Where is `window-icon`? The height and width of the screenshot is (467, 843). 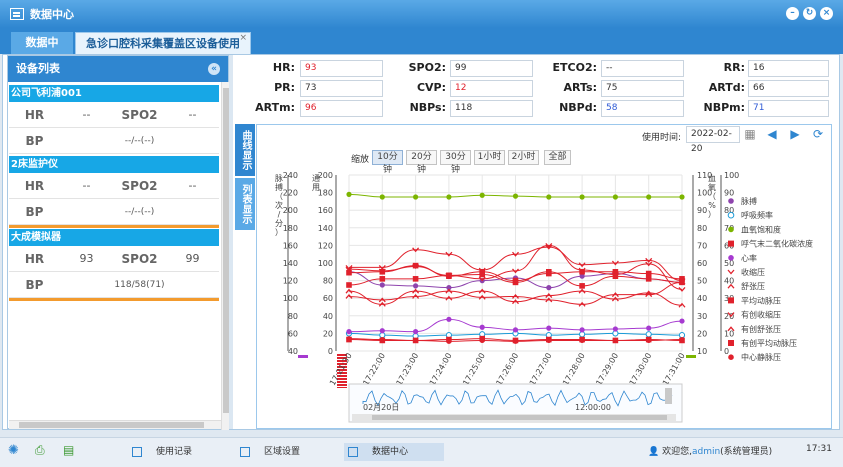 window-icon is located at coordinates (353, 451).